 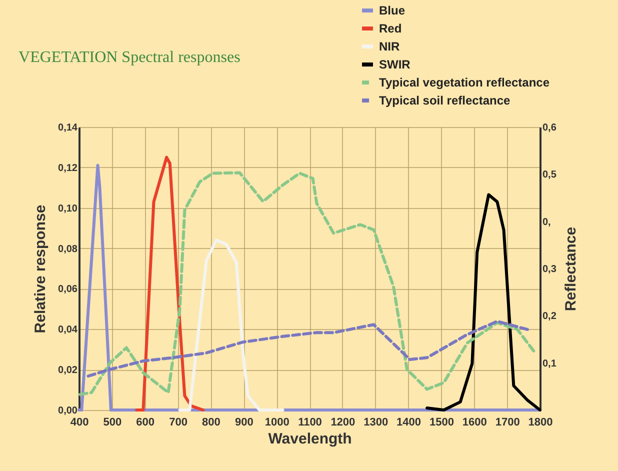 What do you see at coordinates (389, 47) in the screenshot?
I see `legend-label: NIR` at bounding box center [389, 47].